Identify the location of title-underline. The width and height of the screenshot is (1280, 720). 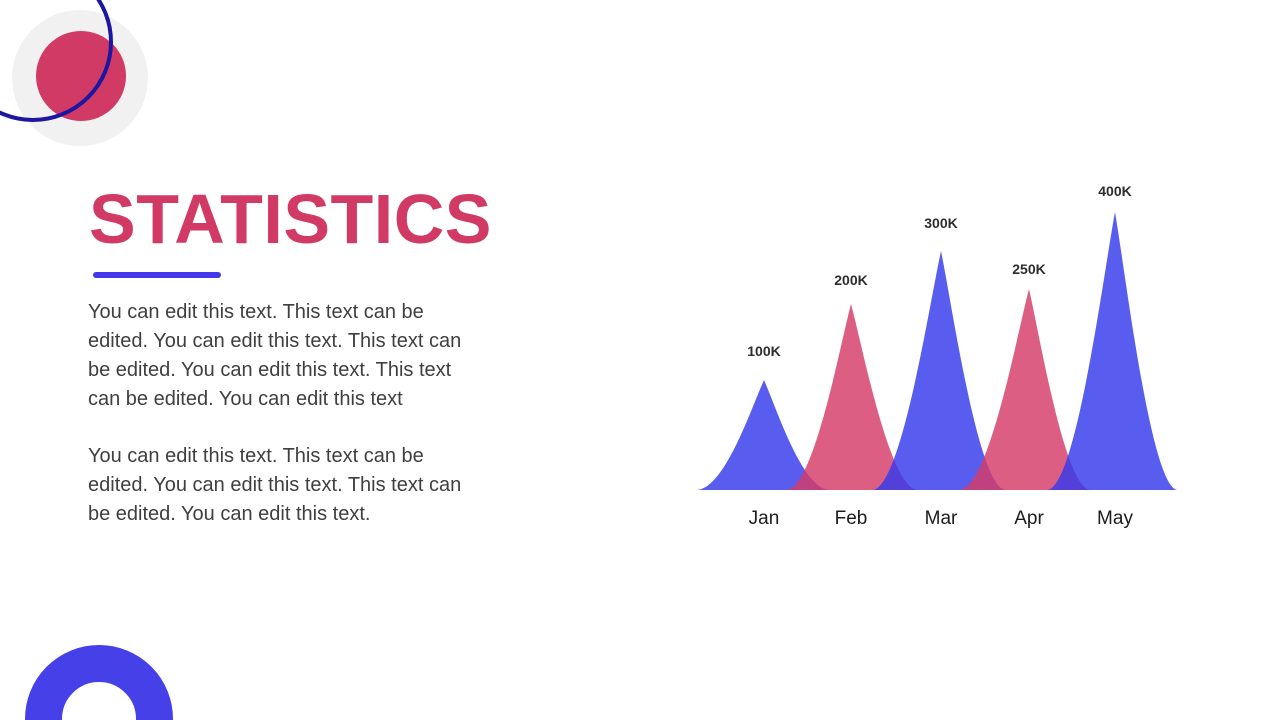
(157, 275).